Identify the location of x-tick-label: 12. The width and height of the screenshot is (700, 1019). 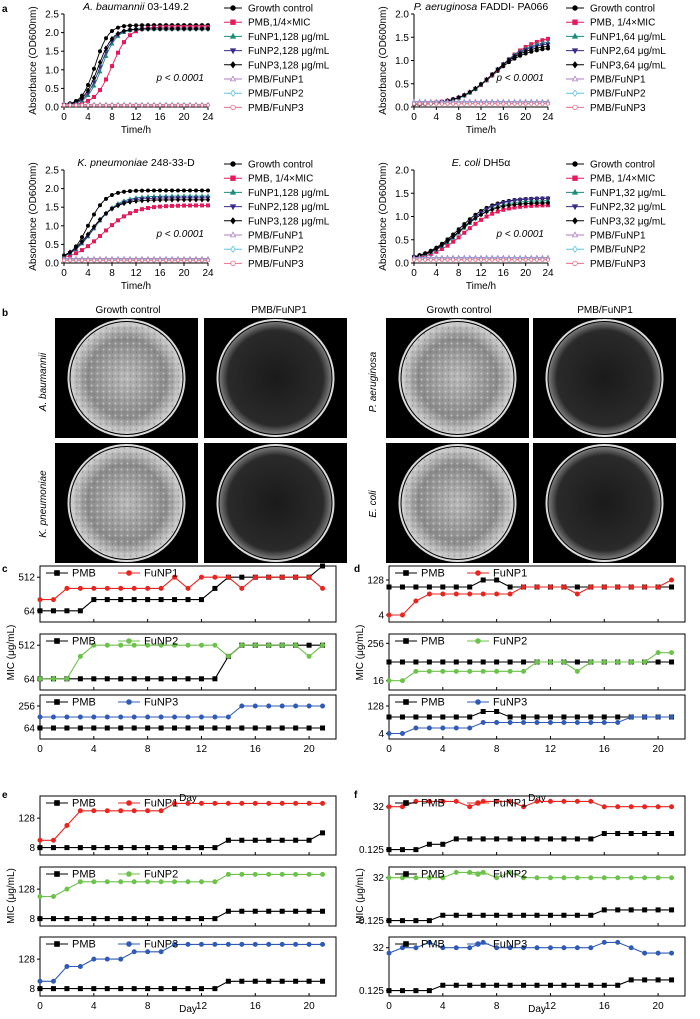
(202, 1006).